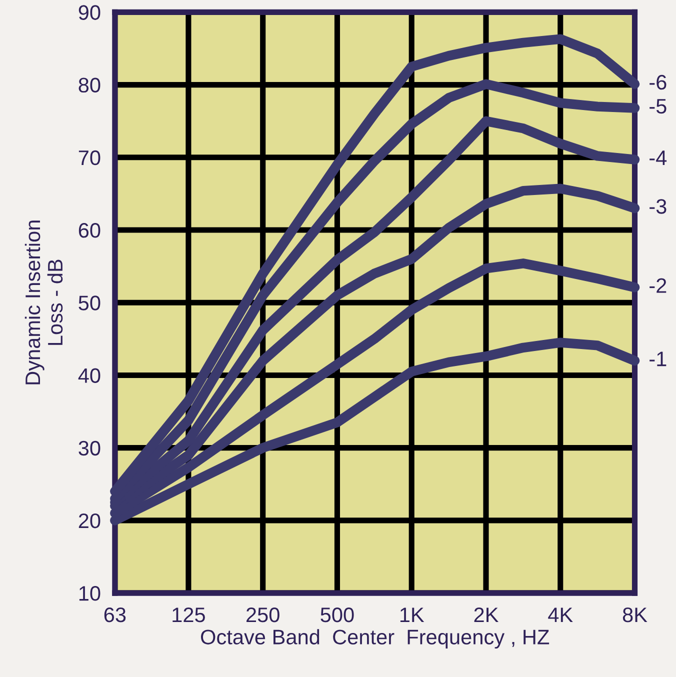 The width and height of the screenshot is (676, 677). Describe the element at coordinates (89, 520) in the screenshot. I see `y-tick-label: 20` at that location.